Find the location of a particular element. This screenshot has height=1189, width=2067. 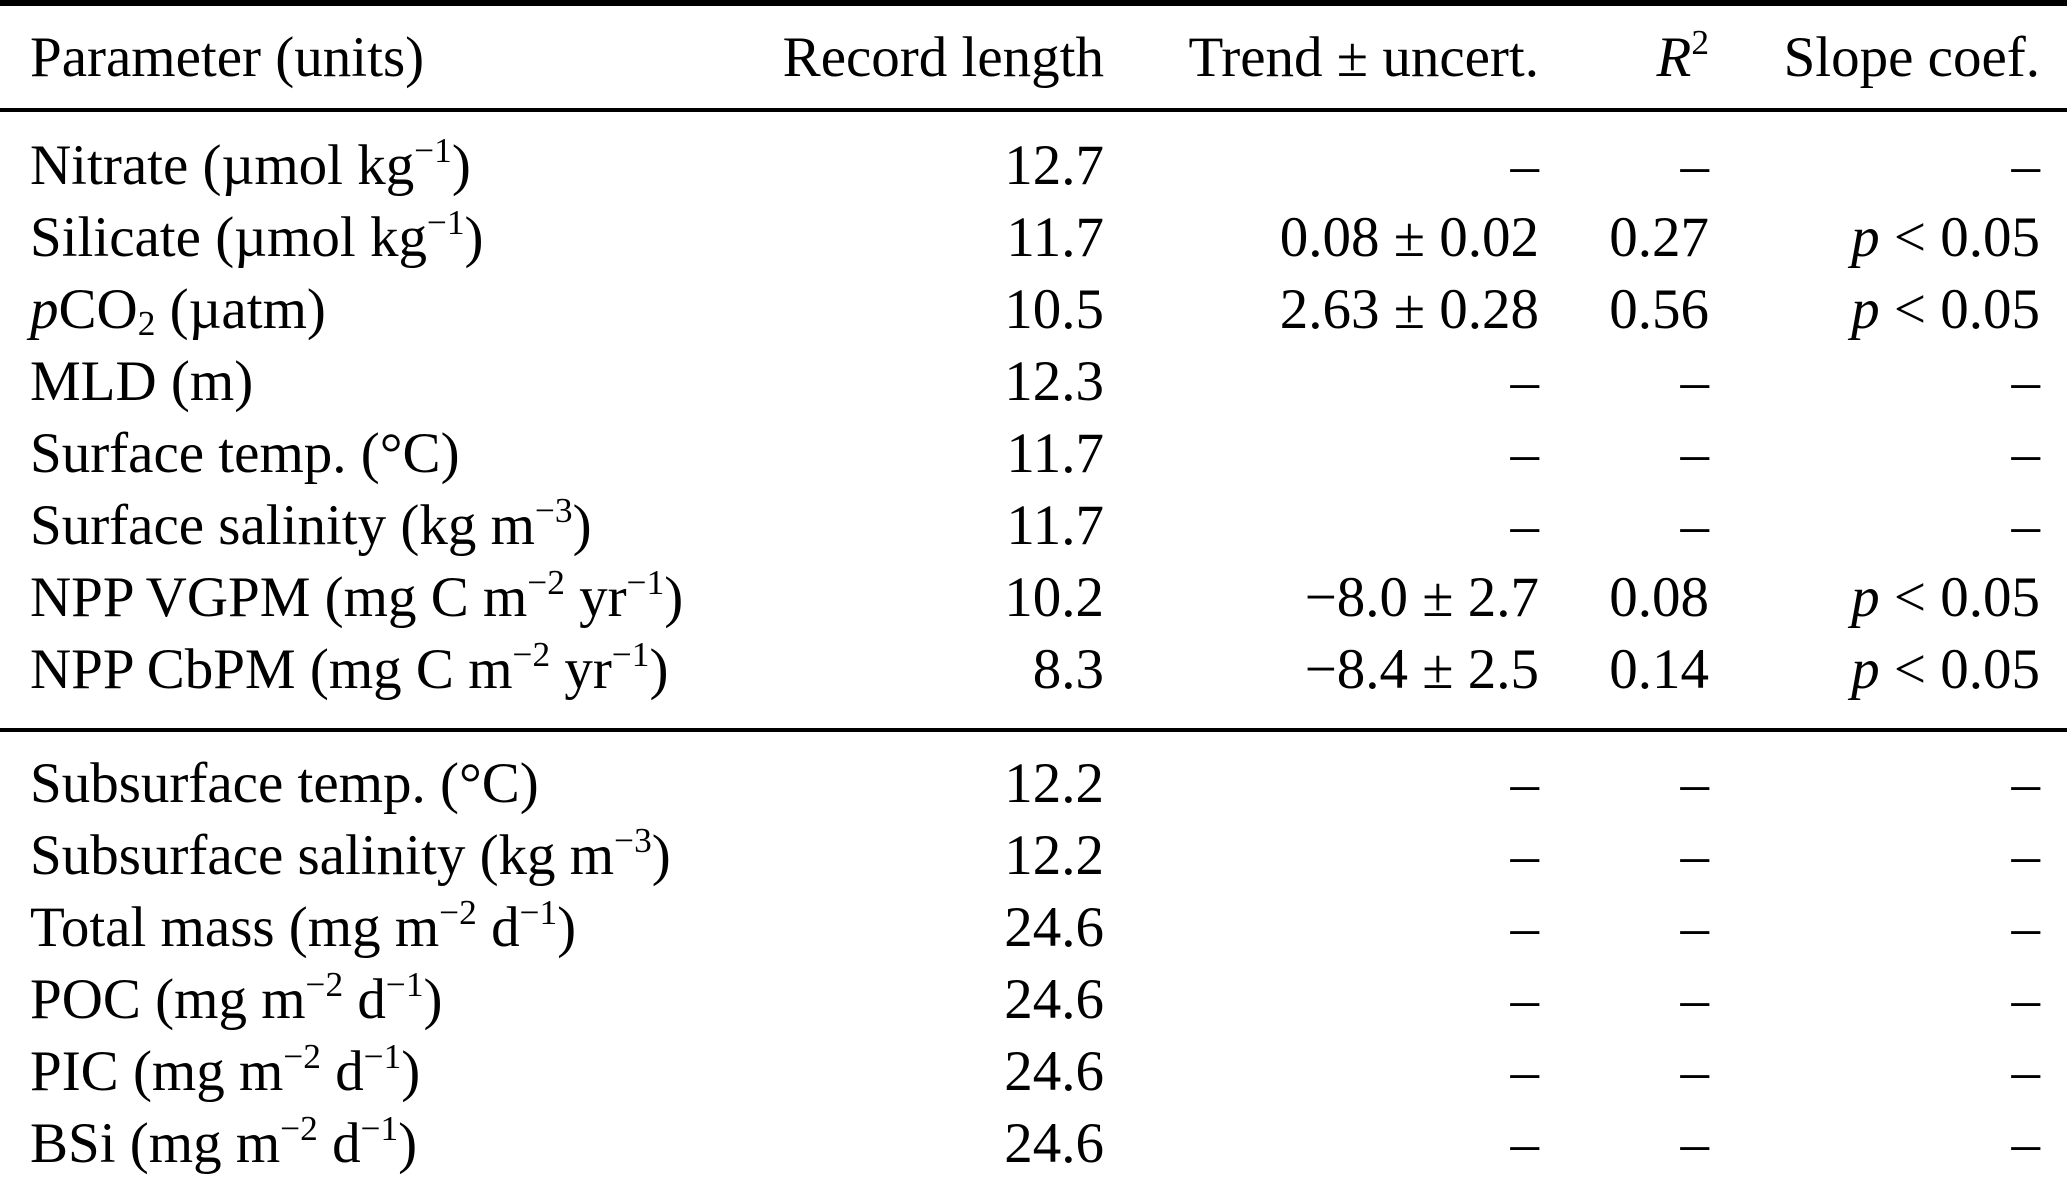

cell-parameter: Surface temp. (°C) is located at coordinates (245, 453).